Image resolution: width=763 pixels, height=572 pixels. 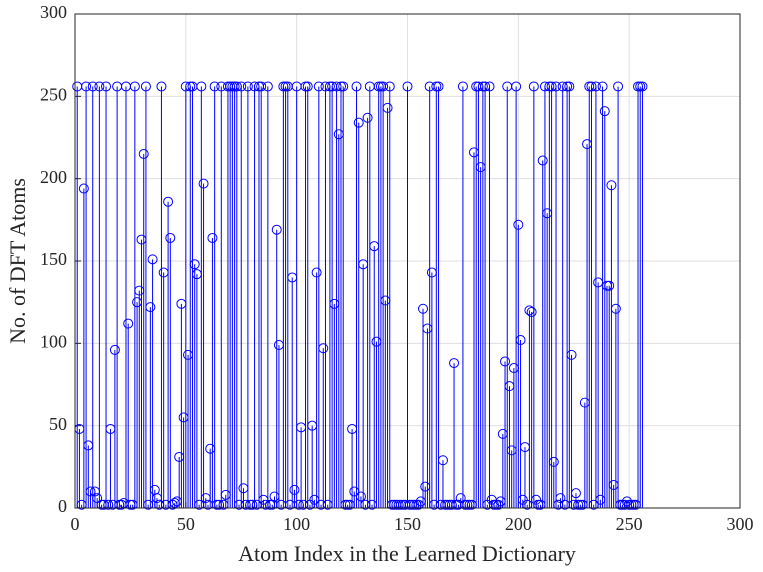 I want to click on y-tick-label: 200, so click(x=53, y=177).